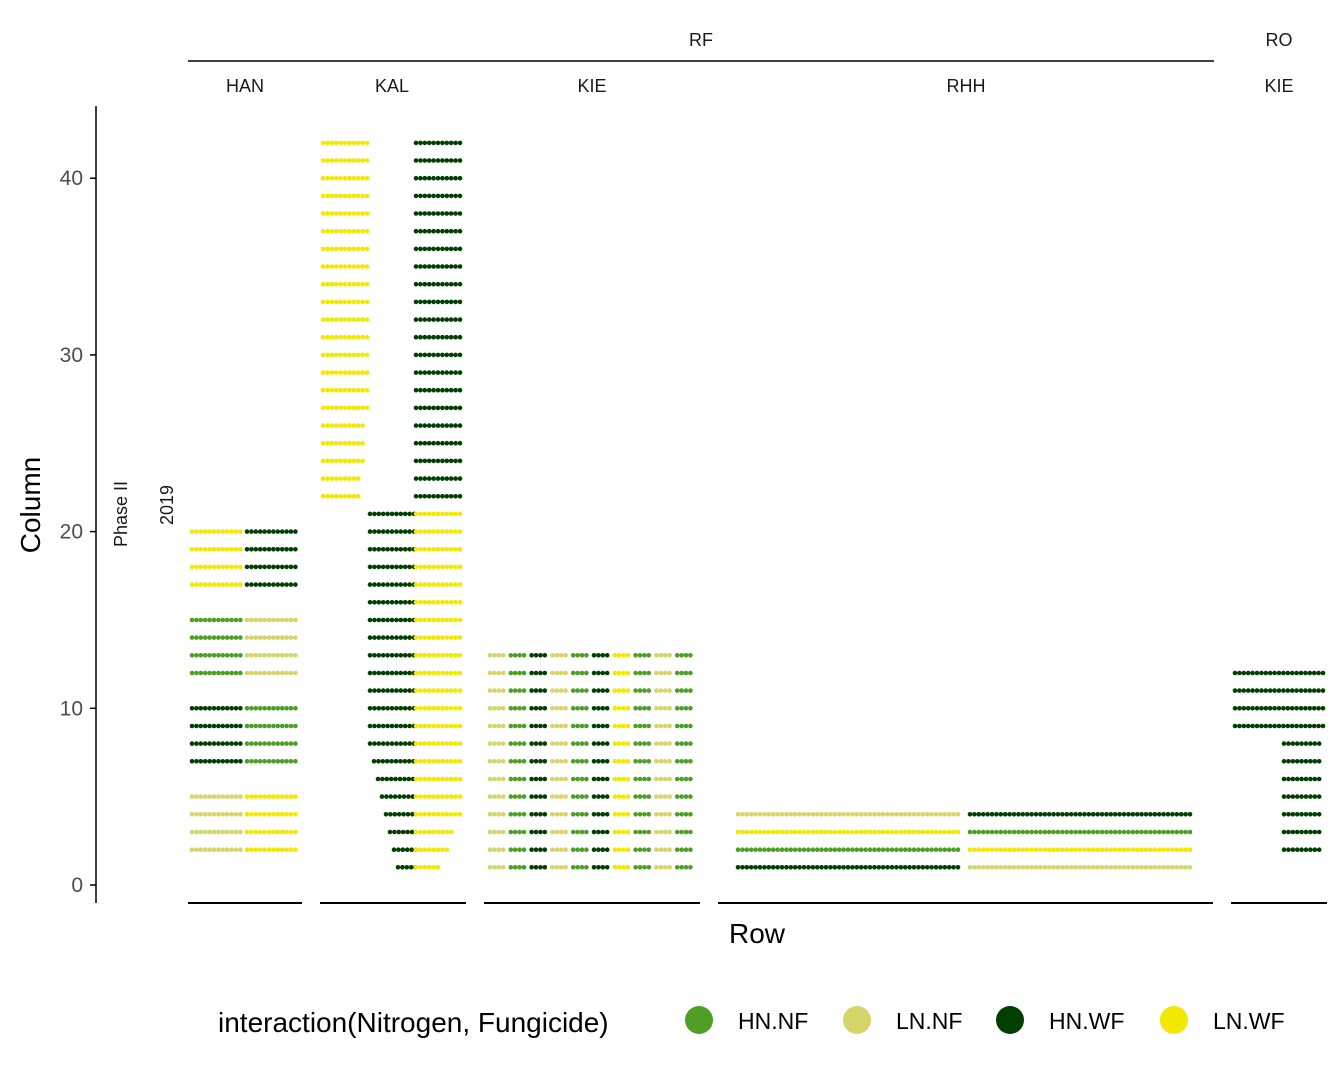 The height and width of the screenshot is (1075, 1344). What do you see at coordinates (413, 1022) in the screenshot?
I see `legend-title: interaction(Nitrogen, Fungicide)` at bounding box center [413, 1022].